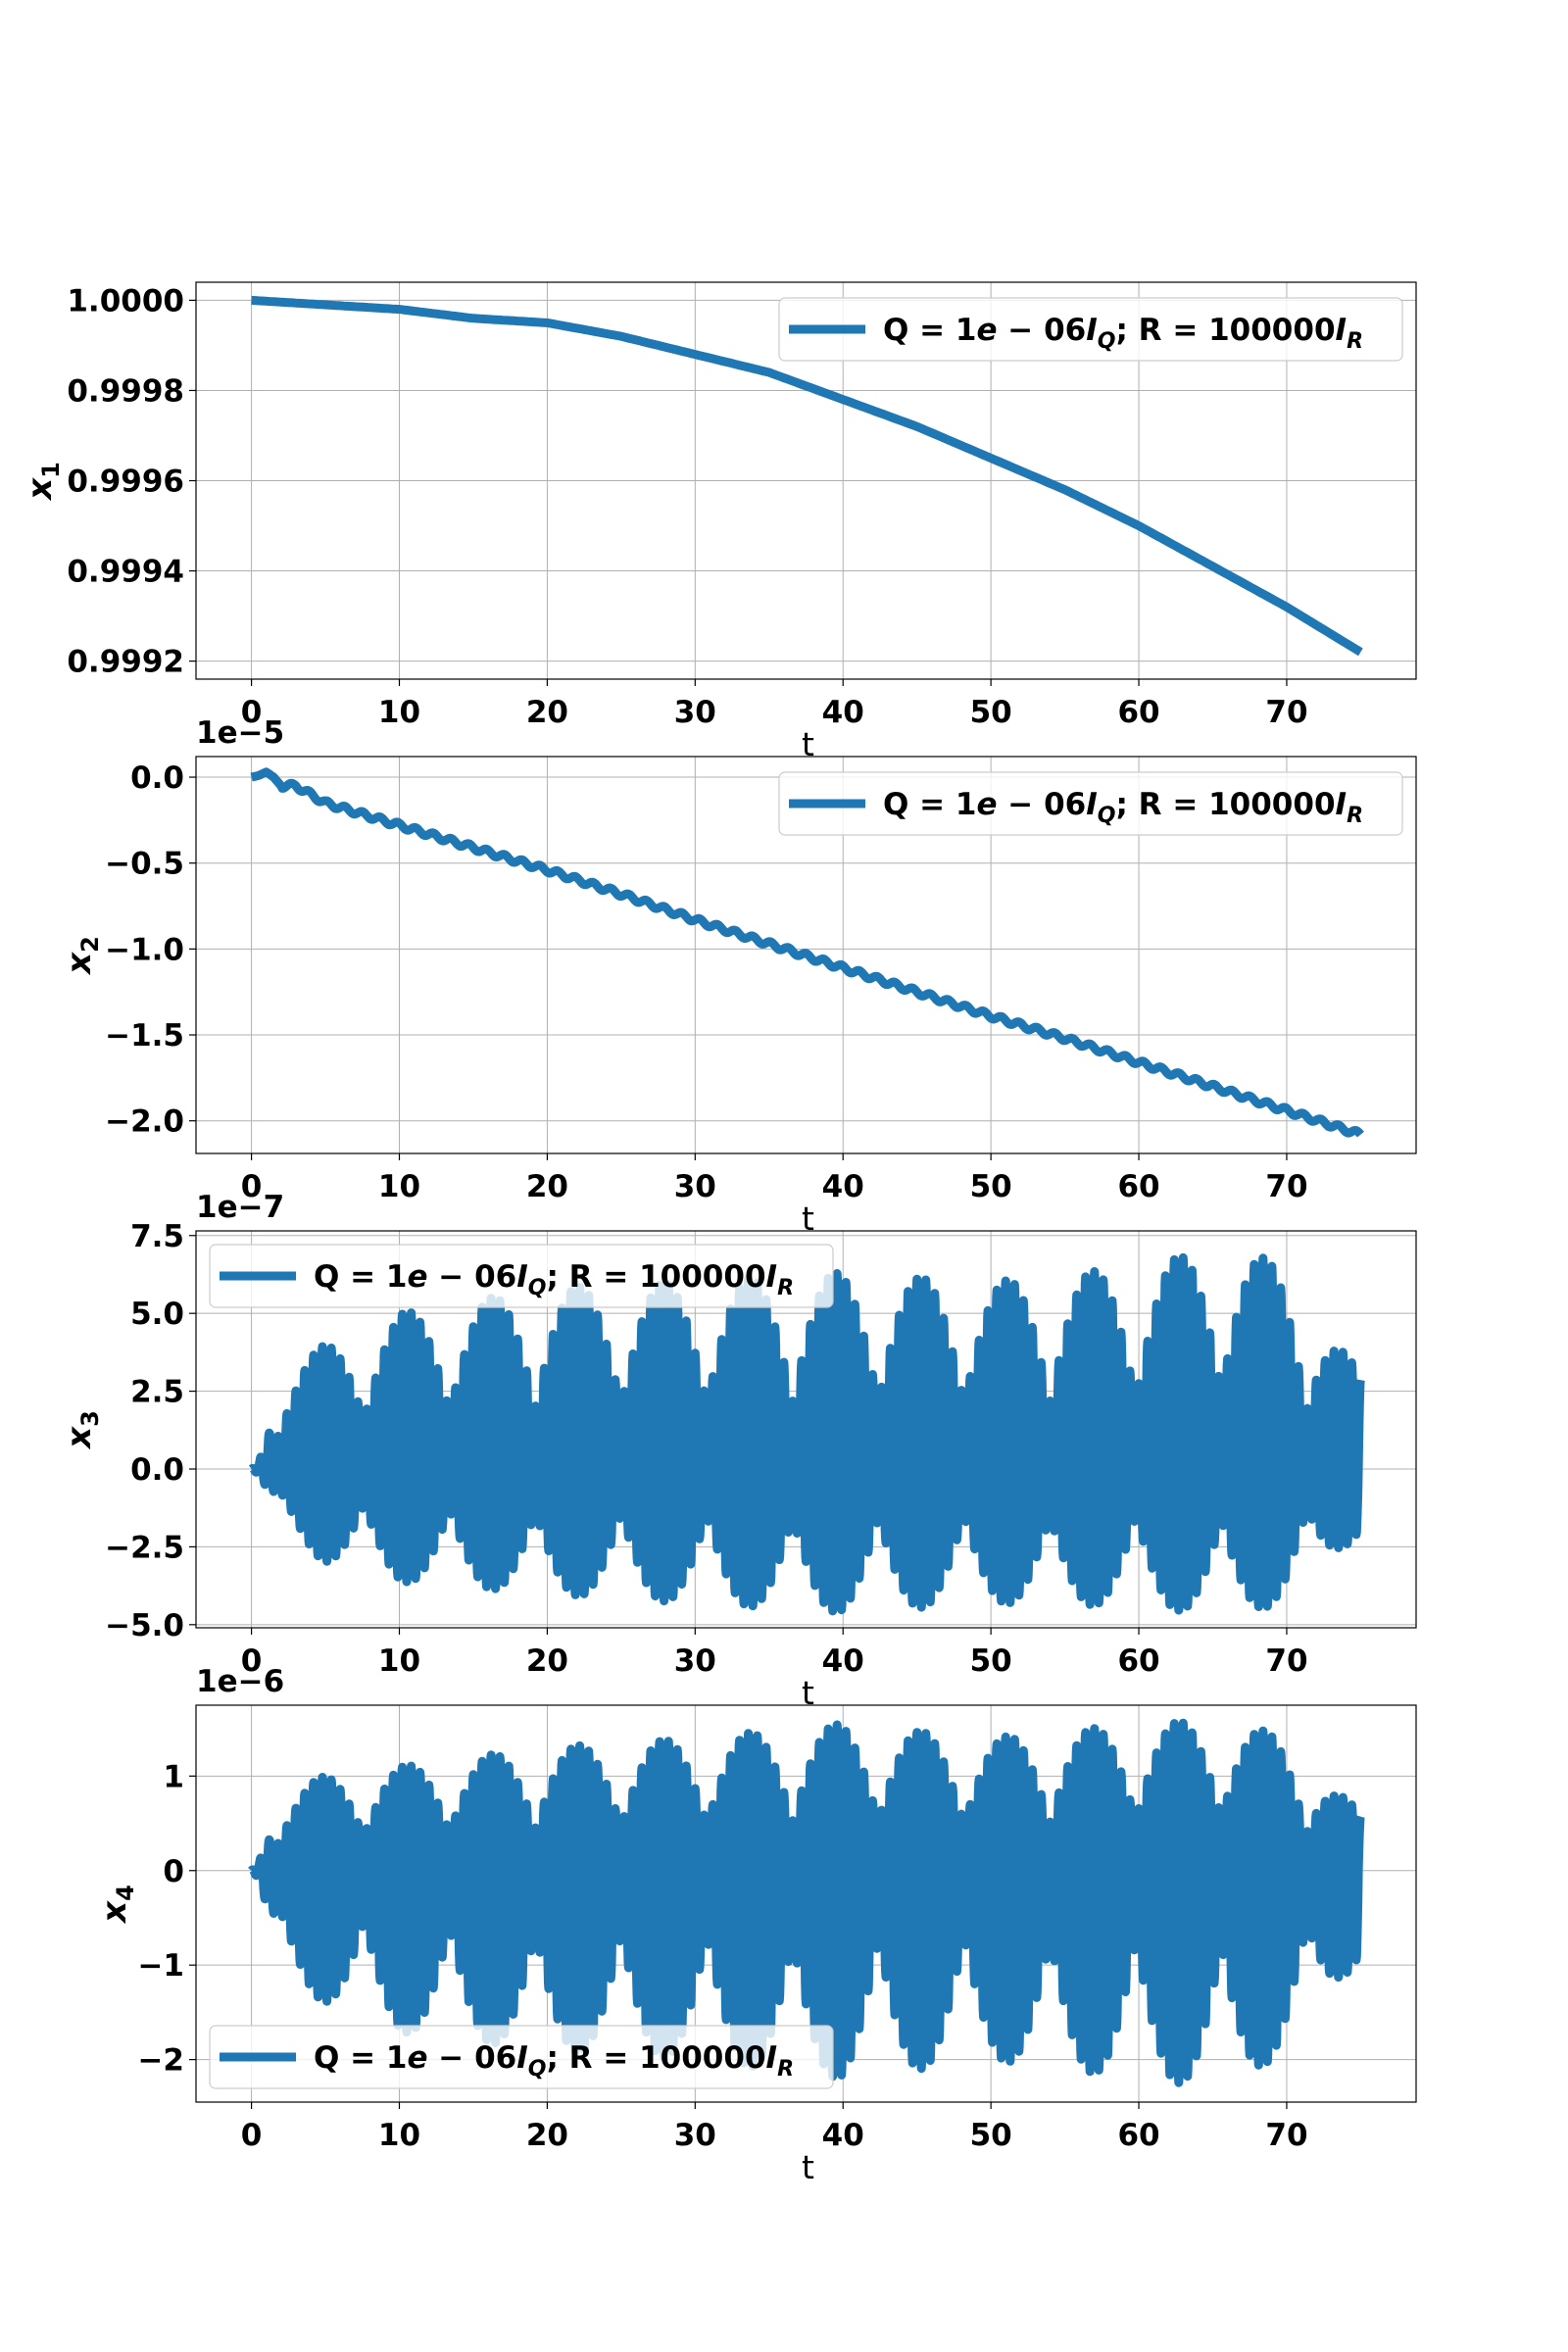 This screenshot has height=2352, width=1568. What do you see at coordinates (806, 952) in the screenshot?
I see `series-line-x2` at bounding box center [806, 952].